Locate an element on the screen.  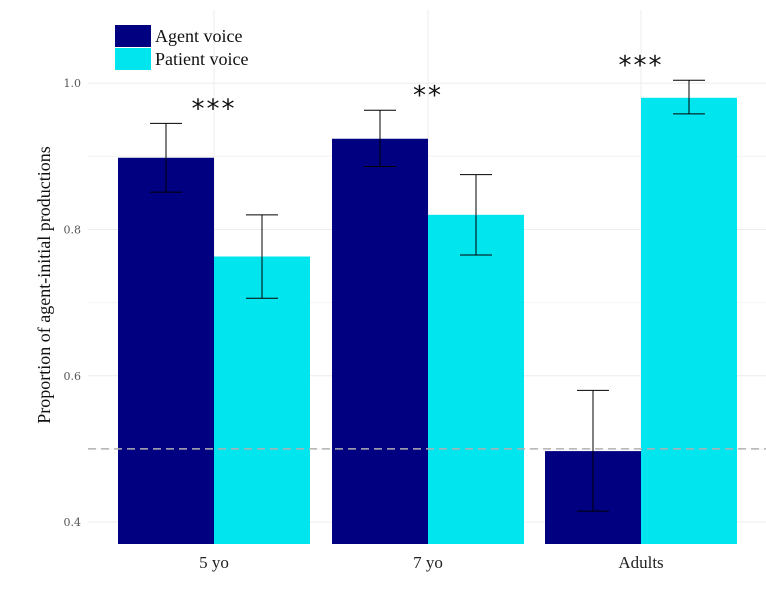
y-tick-label: 0.8 is located at coordinates (73, 229).